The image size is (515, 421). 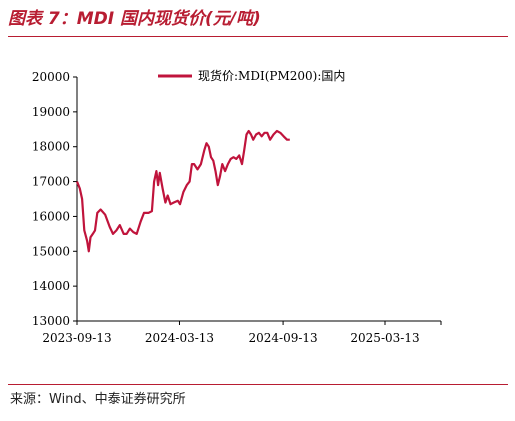 I want to click on source-divider, so click(x=258, y=384).